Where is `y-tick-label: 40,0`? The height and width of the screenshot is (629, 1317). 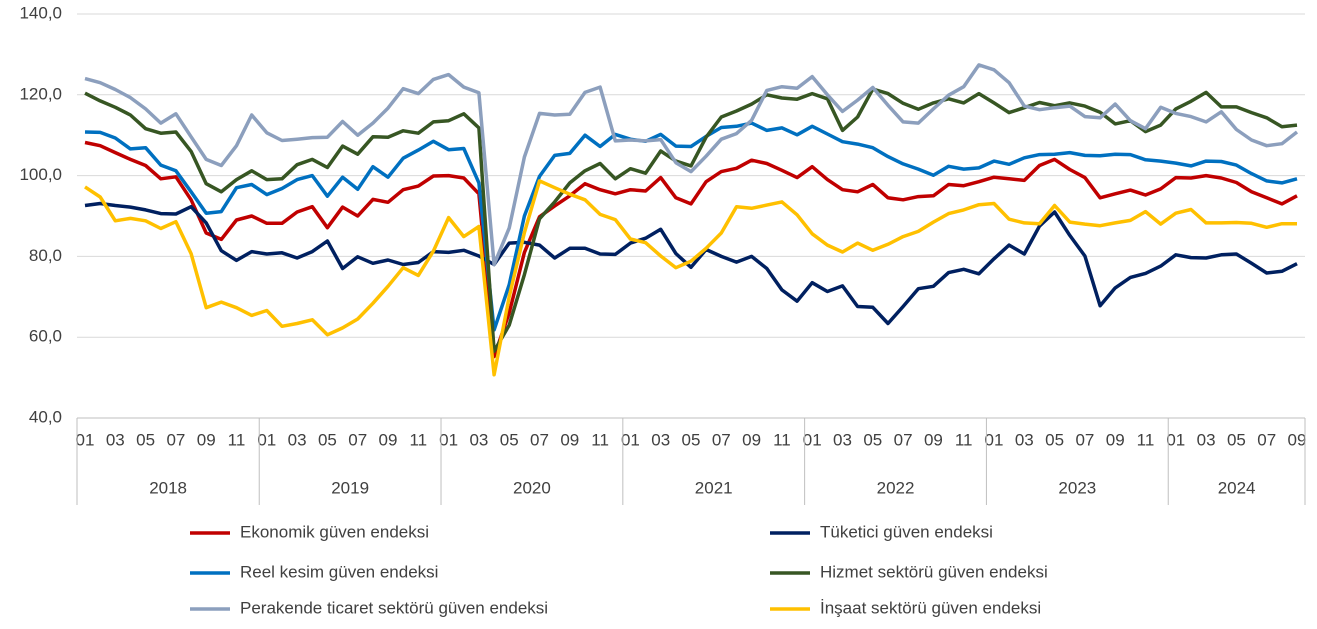 y-tick-label: 40,0 is located at coordinates (45, 416).